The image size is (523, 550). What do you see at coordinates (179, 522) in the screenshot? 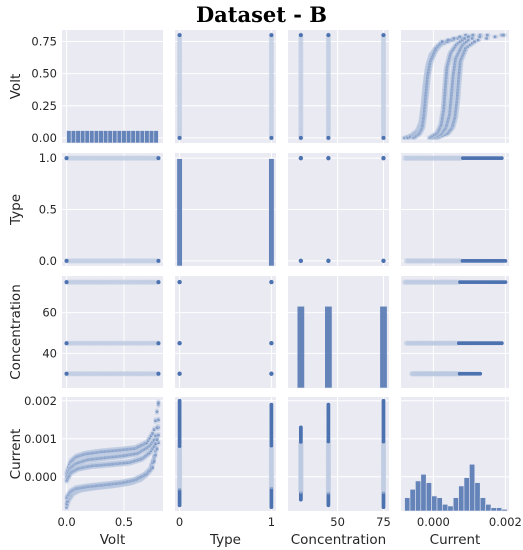
I see `x-tick-label-type: 0` at bounding box center [179, 522].